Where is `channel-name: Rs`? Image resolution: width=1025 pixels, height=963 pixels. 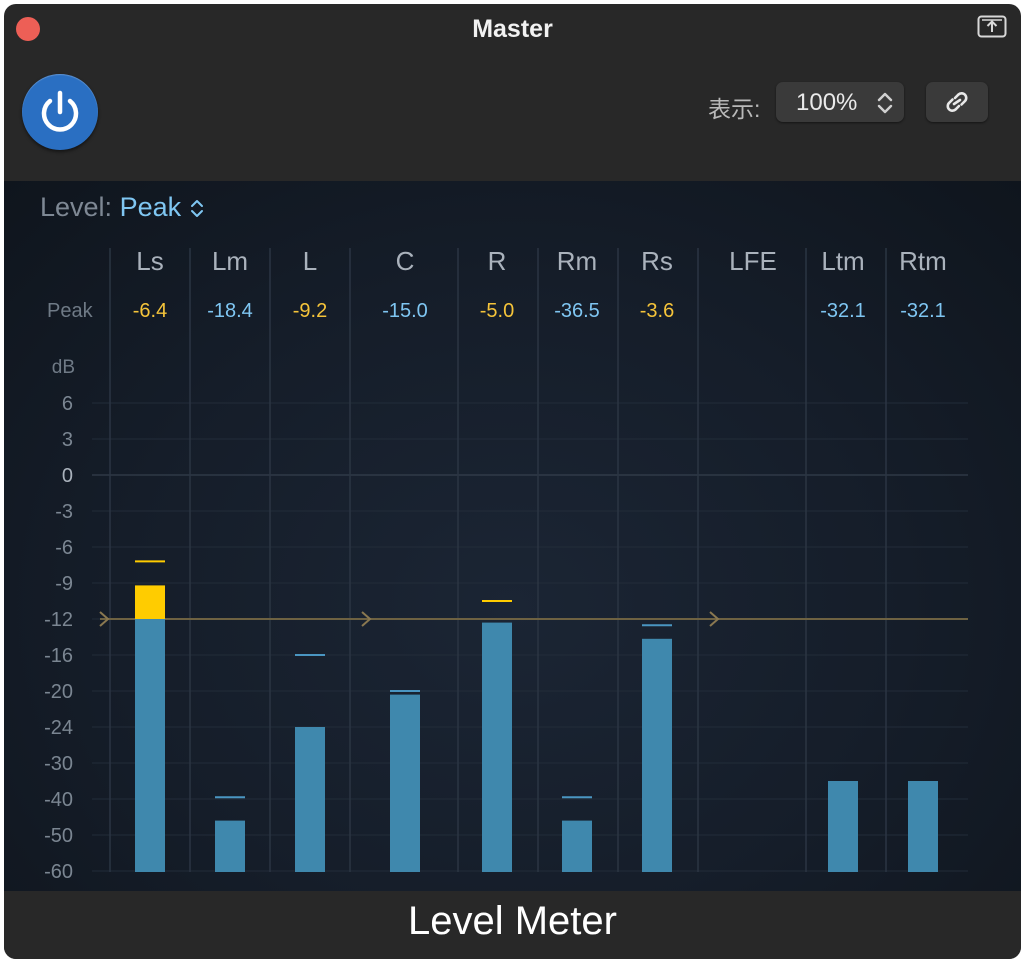
channel-name: Rs is located at coordinates (657, 261).